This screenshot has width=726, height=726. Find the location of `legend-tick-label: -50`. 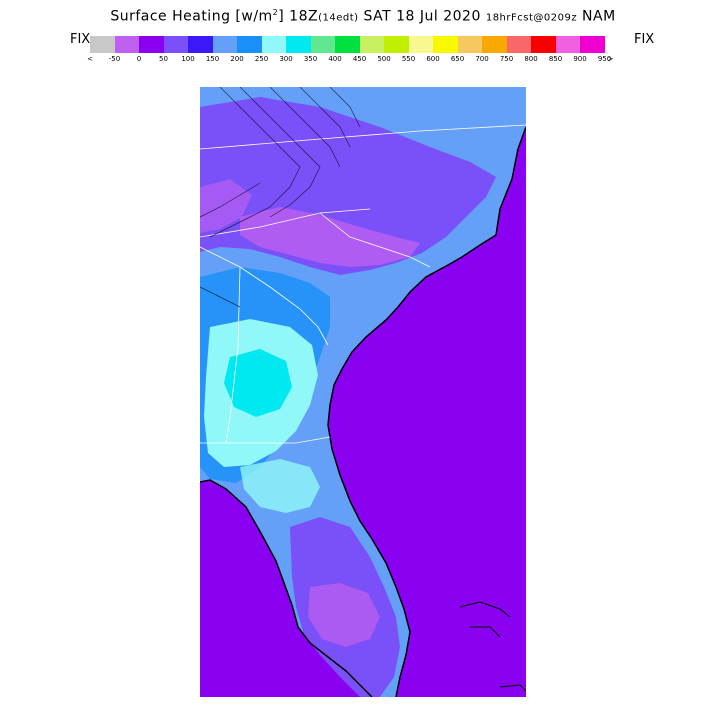

legend-tick-label: -50 is located at coordinates (114, 59).